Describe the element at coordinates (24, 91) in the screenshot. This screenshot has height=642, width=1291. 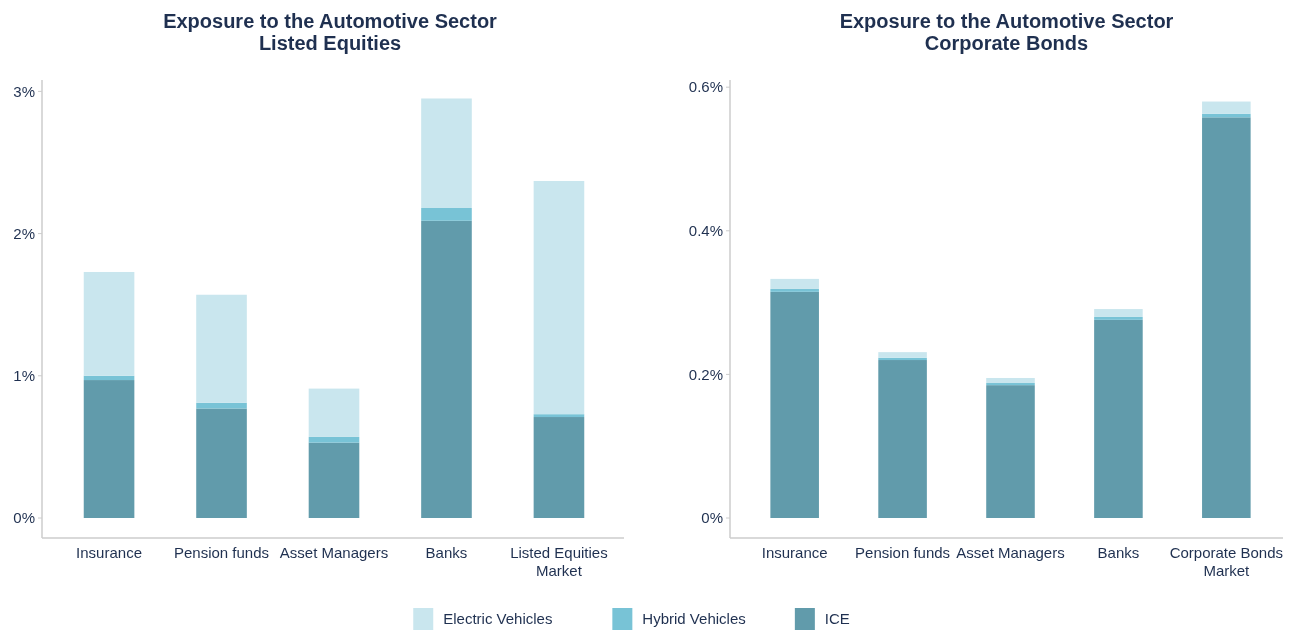
I see `y-tick-label: 3%` at that location.